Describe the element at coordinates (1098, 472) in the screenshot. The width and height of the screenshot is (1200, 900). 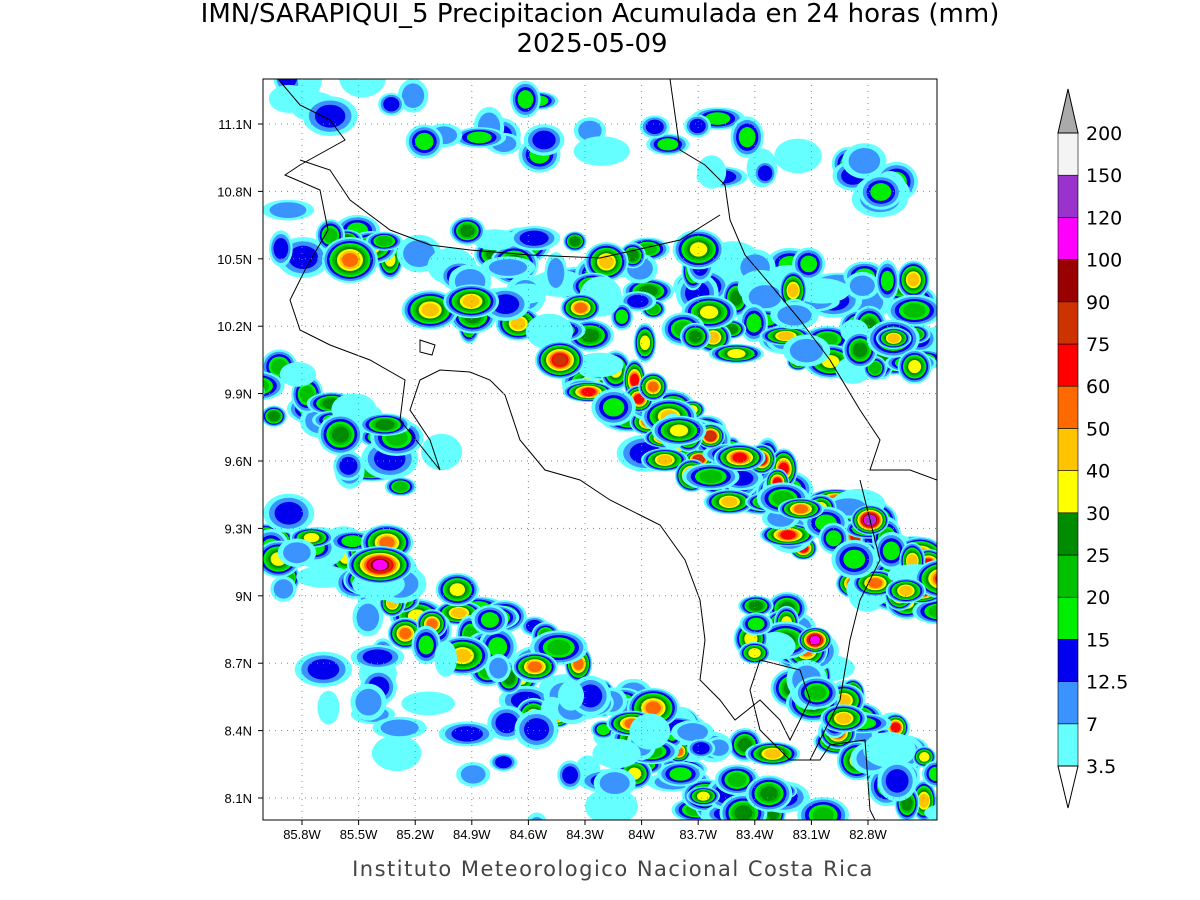
I see `colorbar-label: 40` at that location.